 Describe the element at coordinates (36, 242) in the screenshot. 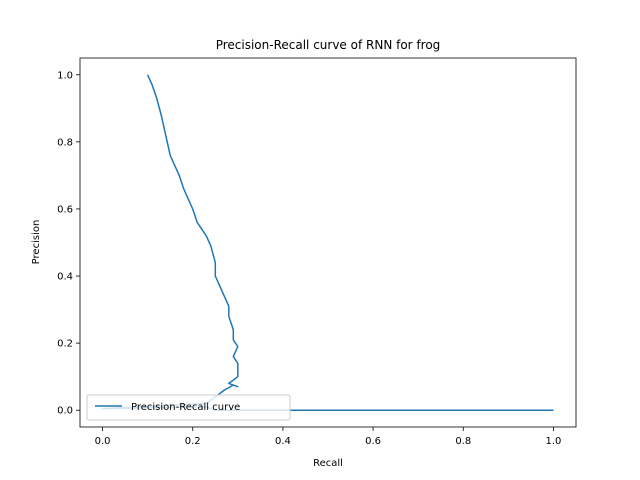

I see `y-axis-label: Precision` at that location.